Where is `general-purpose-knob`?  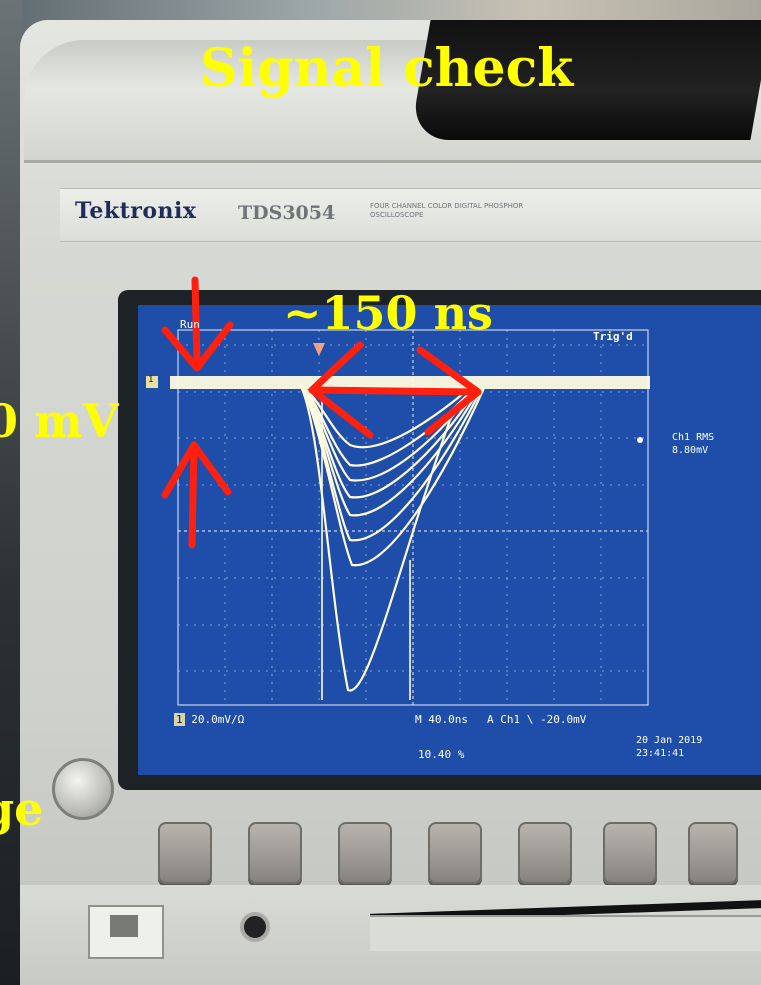 general-purpose-knob is located at coordinates (83, 789).